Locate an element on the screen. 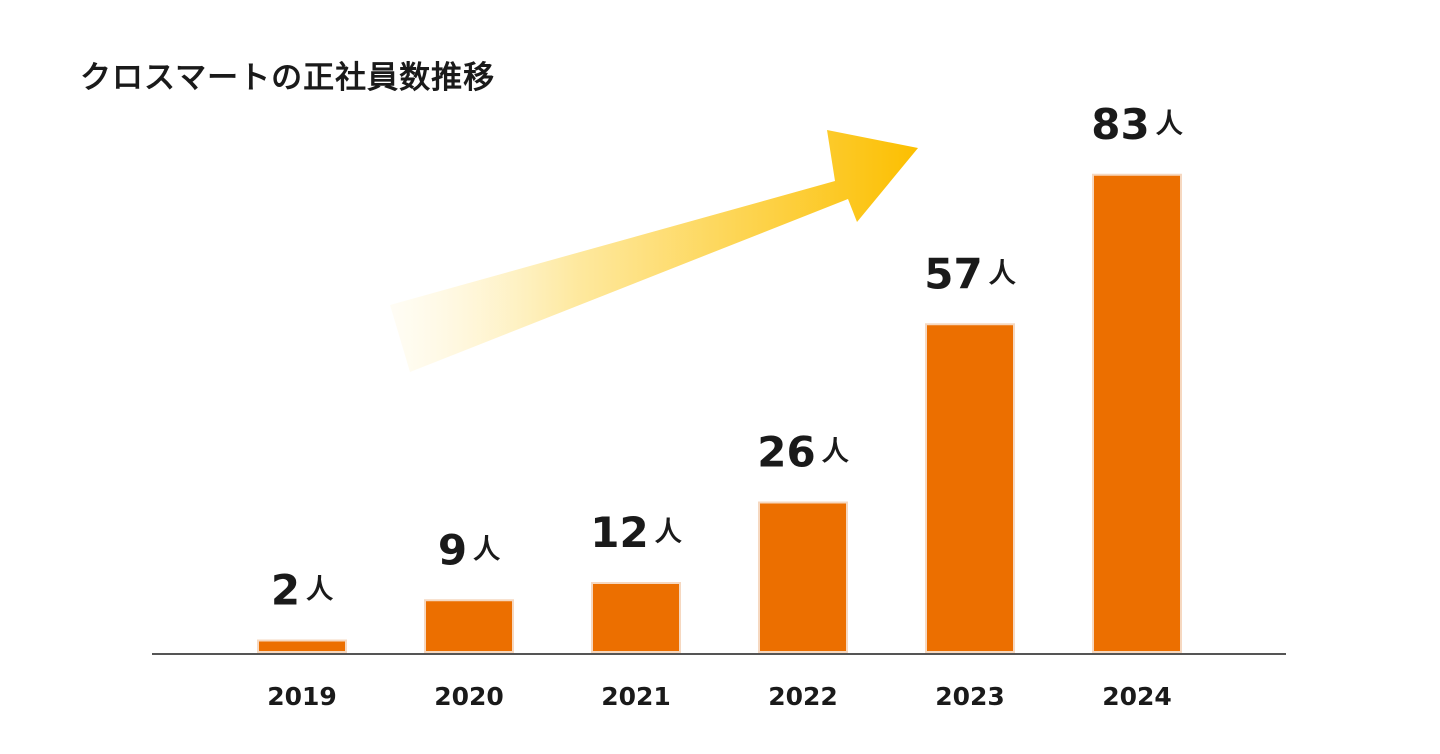  data-label-2021: 12 人 is located at coordinates (635, 532).